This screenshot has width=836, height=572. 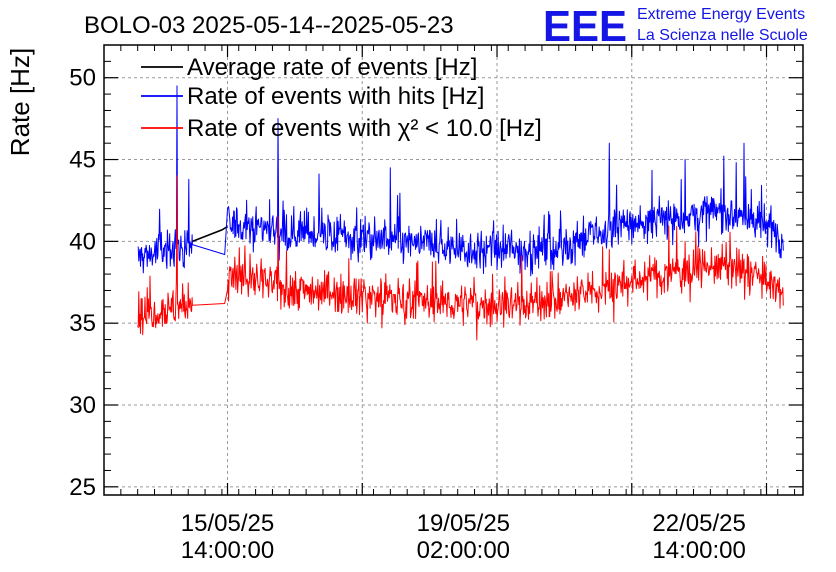 I want to click on logo-line-2: La Scienza nelle Scuole, so click(x=722, y=35).